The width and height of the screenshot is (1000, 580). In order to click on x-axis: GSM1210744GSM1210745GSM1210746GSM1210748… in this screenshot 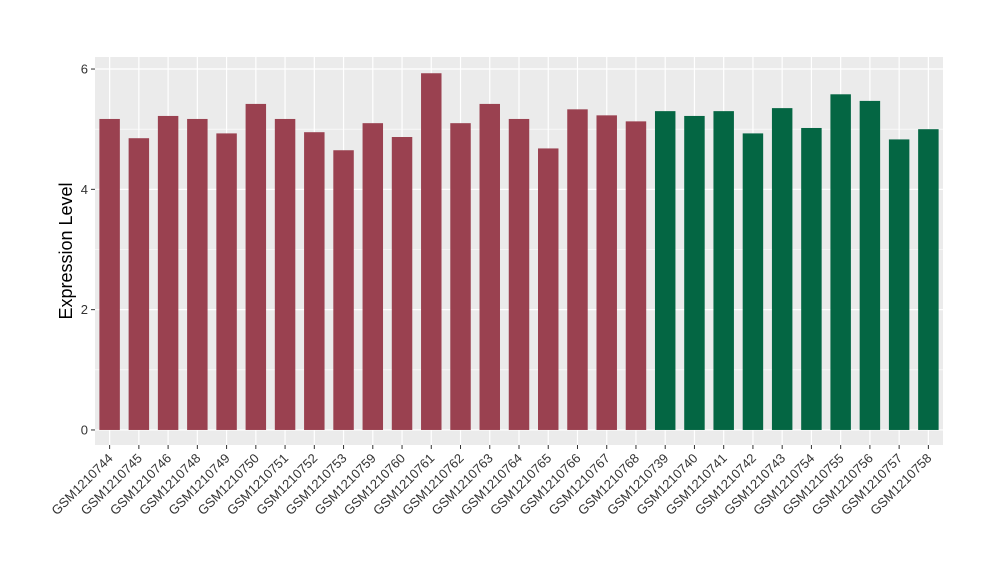, I will do `click(491, 481)`.